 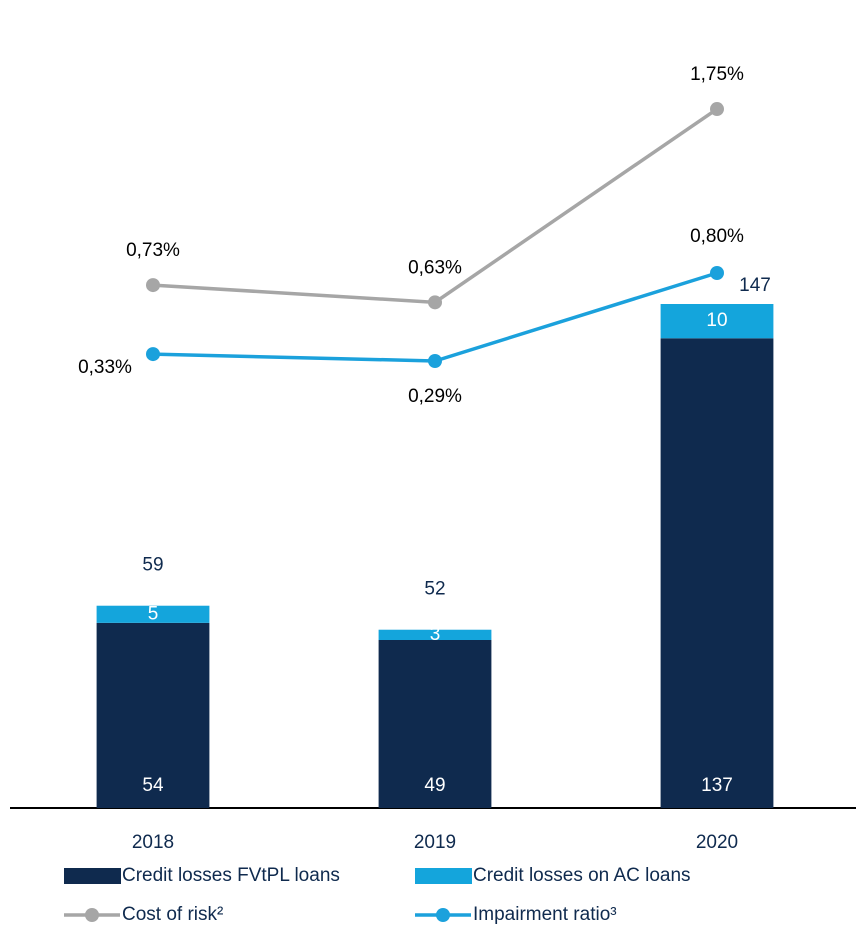 I want to click on total-label: 52, so click(x=434, y=589).